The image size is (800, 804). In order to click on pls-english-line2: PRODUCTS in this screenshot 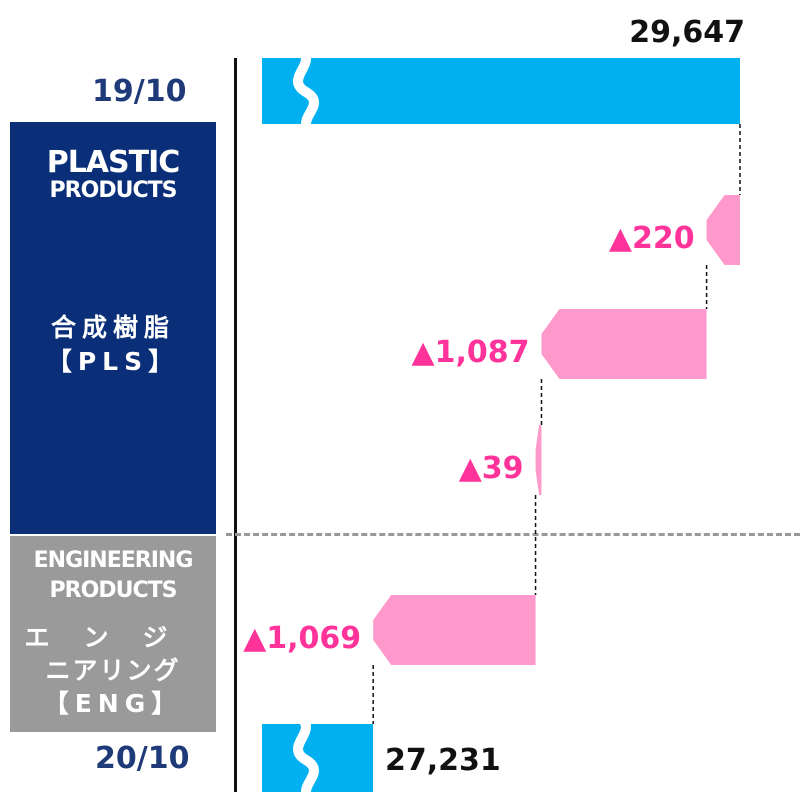, I will do `click(113, 190)`.